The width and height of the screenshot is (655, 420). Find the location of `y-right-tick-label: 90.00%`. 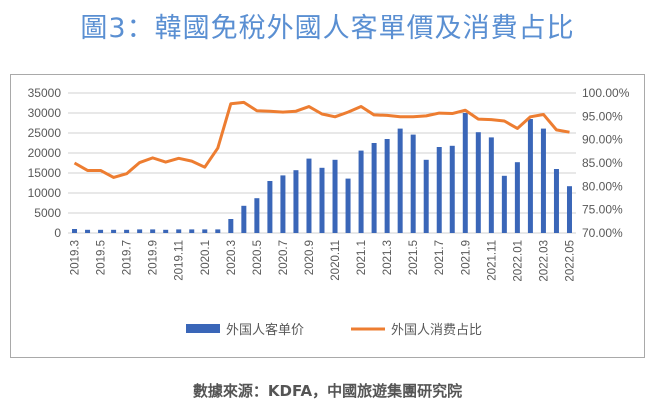

y-right-tick-label: 90.00% is located at coordinates (602, 140).